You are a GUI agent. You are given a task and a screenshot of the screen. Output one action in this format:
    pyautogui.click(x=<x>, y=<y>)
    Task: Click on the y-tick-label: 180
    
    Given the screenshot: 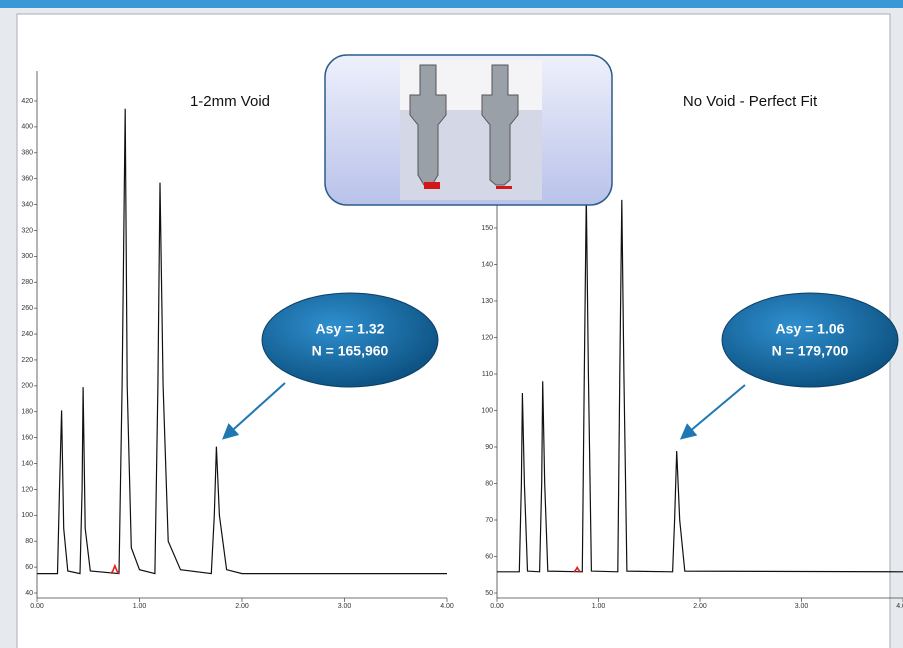 What is the action you would take?
    pyautogui.click(x=27, y=412)
    